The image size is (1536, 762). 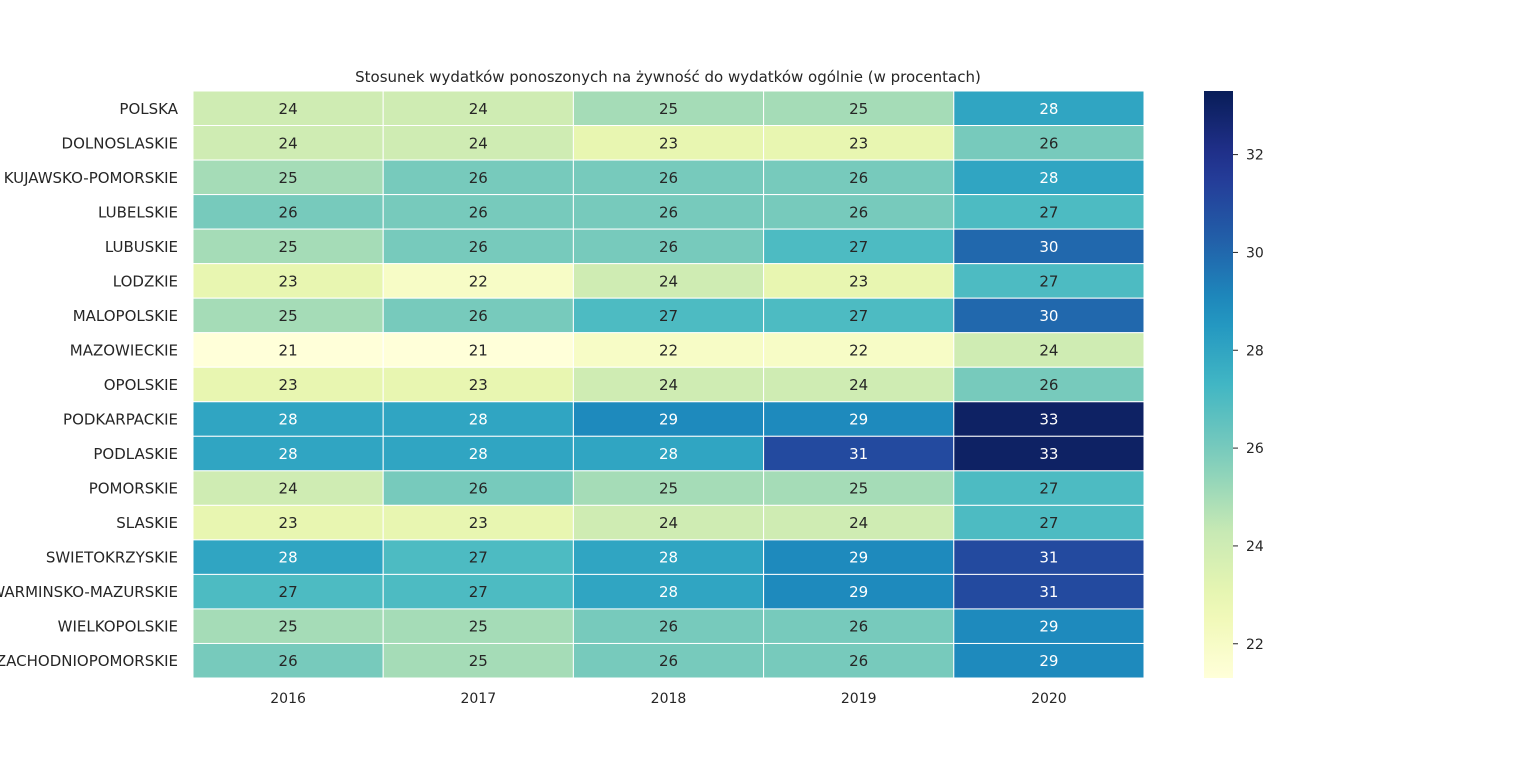 I want to click on cell-value-label: 30, so click(x=1048, y=316).